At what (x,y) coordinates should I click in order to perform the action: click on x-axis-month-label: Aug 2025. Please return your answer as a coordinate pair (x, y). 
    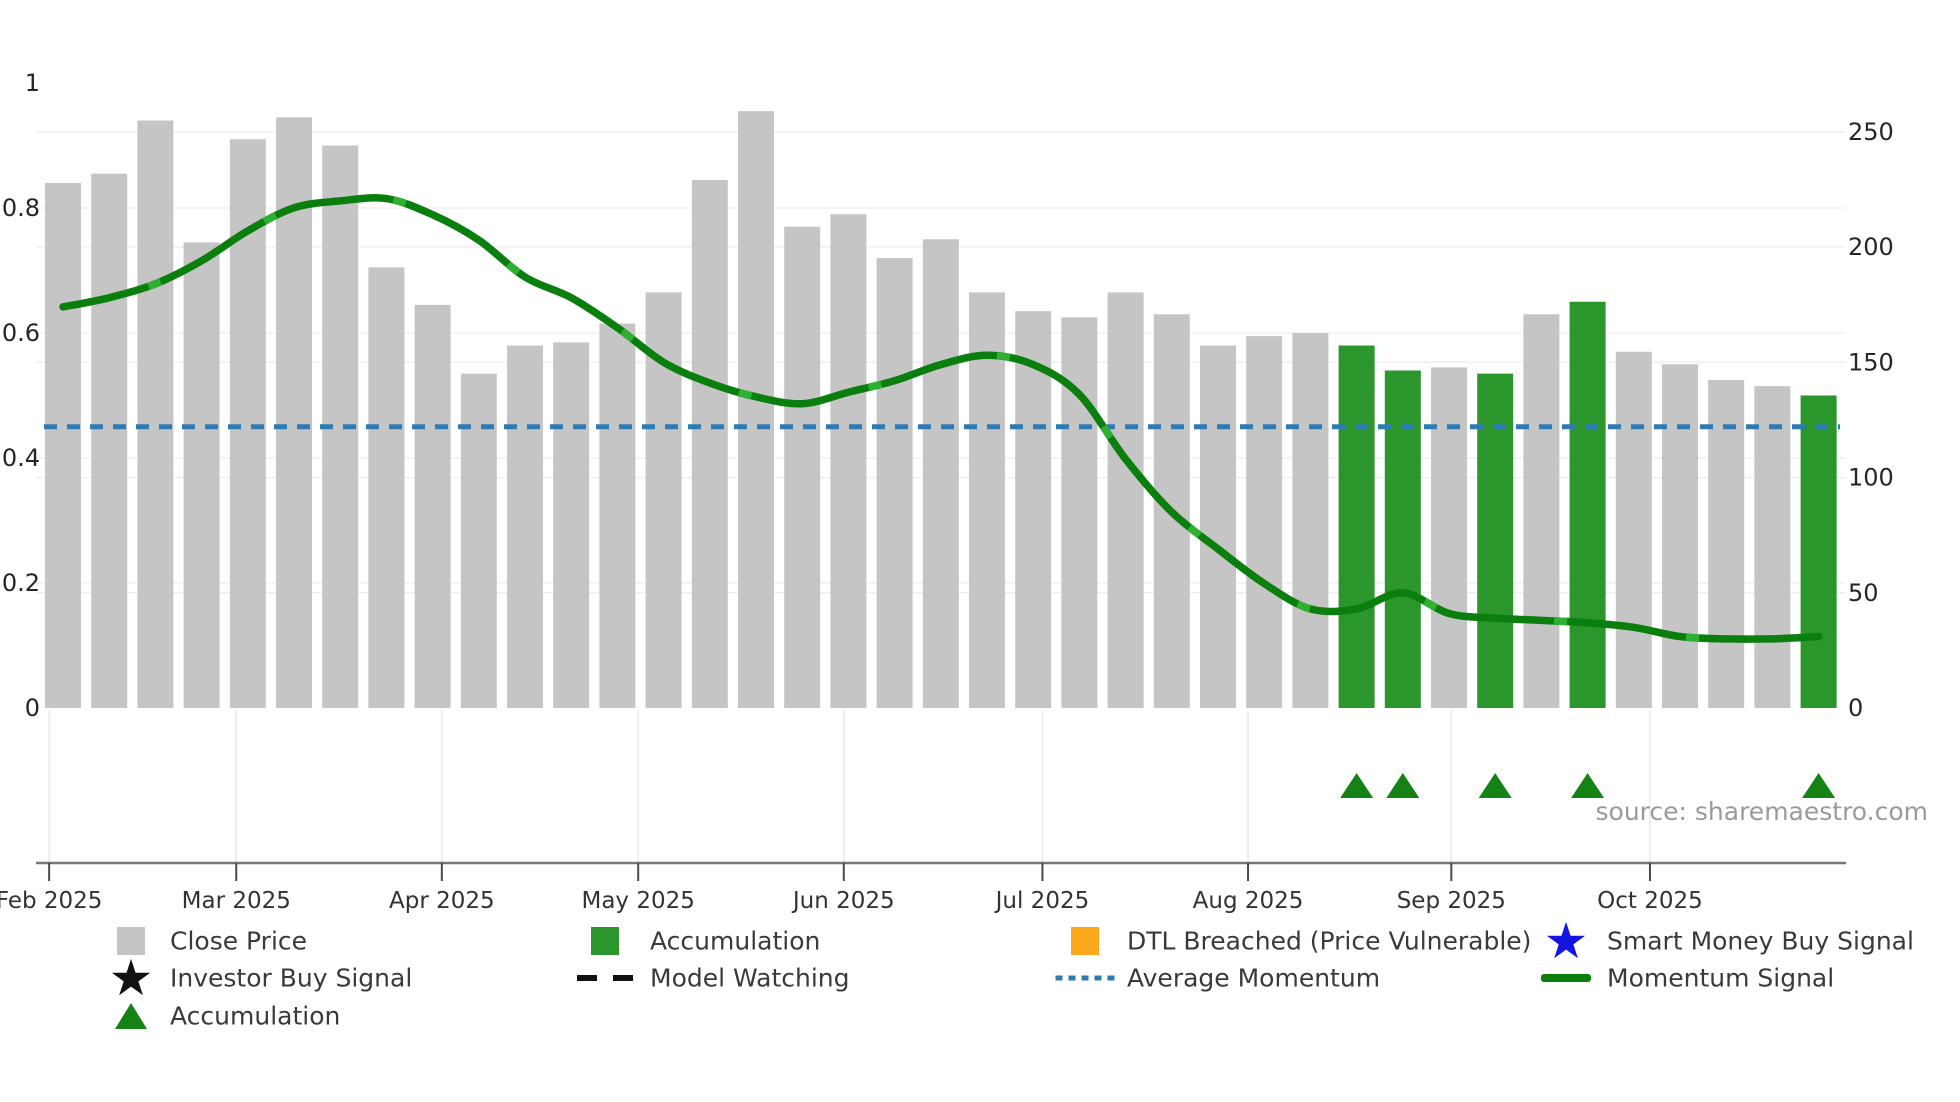
    Looking at the image, I should click on (1248, 901).